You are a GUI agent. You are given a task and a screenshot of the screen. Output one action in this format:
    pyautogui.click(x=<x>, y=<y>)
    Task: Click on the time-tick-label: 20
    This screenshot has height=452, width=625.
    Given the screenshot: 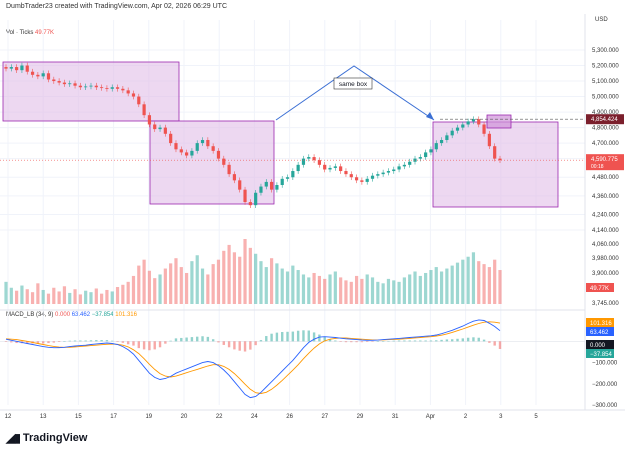 What is the action you would take?
    pyautogui.click(x=184, y=417)
    